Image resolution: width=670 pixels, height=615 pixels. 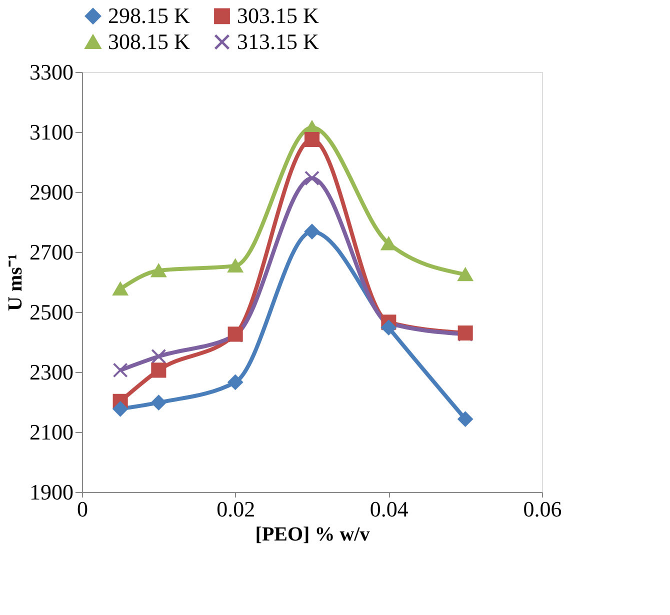 I want to click on y-tick-label: 1900, so click(x=52, y=492).